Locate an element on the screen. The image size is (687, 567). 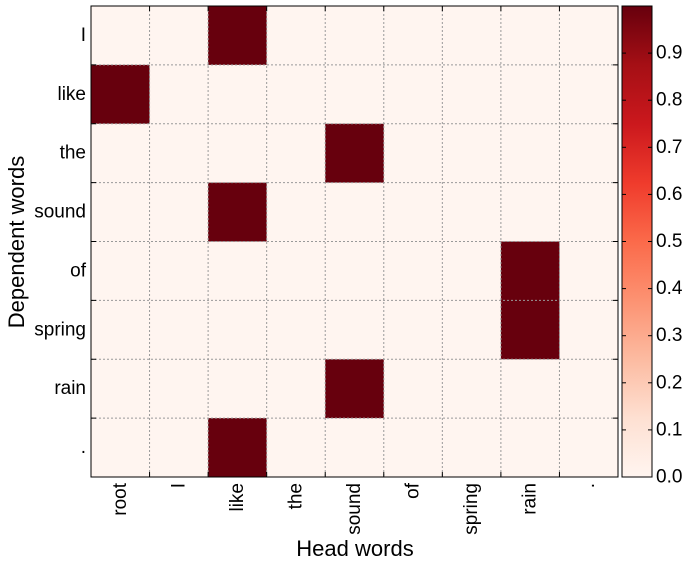
x-tick-label: sound is located at coordinates (354, 509).